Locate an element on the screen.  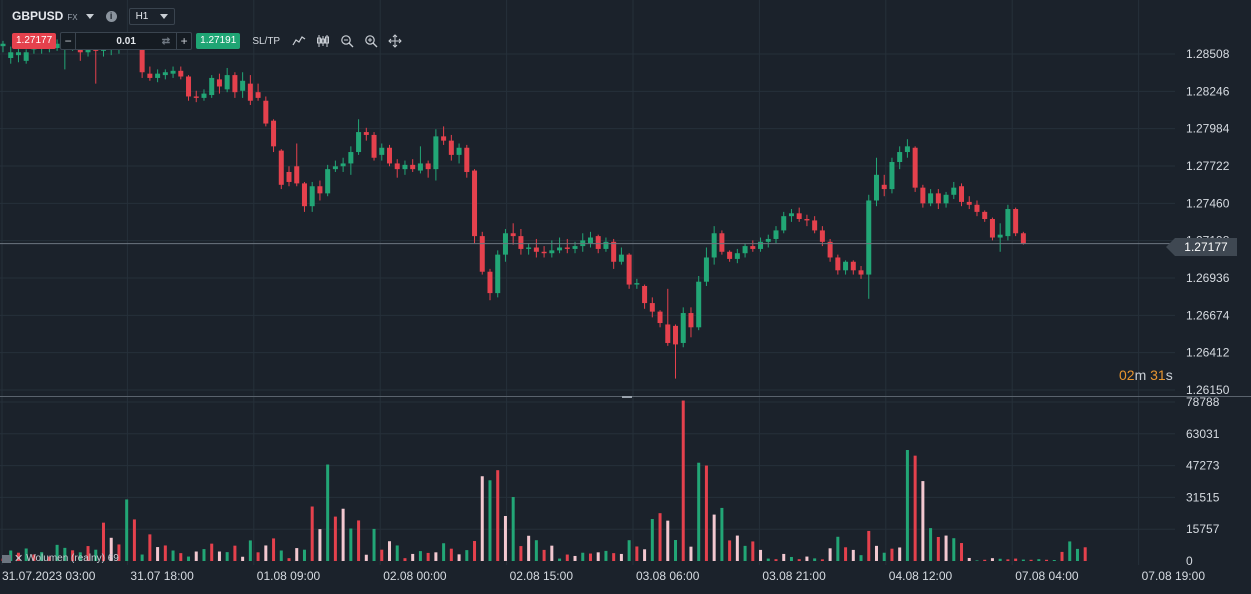
info-icon: i is located at coordinates (111, 16).